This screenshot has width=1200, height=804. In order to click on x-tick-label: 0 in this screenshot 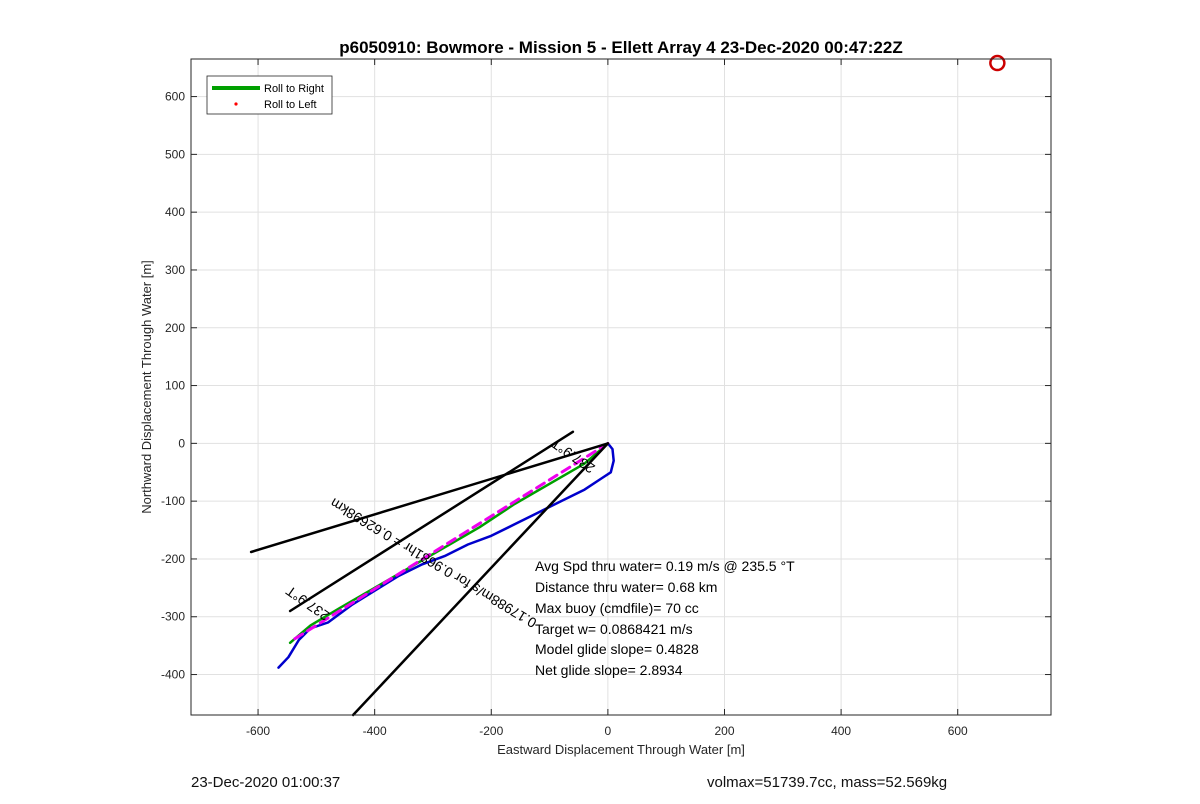, I will do `click(608, 731)`.